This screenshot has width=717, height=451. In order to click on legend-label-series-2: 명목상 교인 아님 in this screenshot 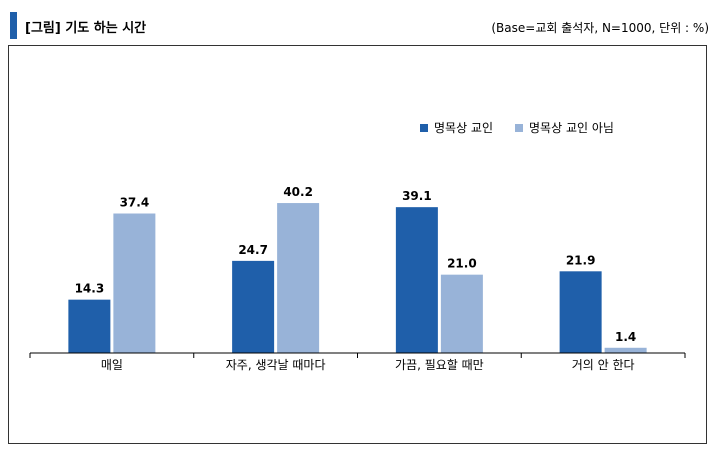, I will do `click(571, 128)`.